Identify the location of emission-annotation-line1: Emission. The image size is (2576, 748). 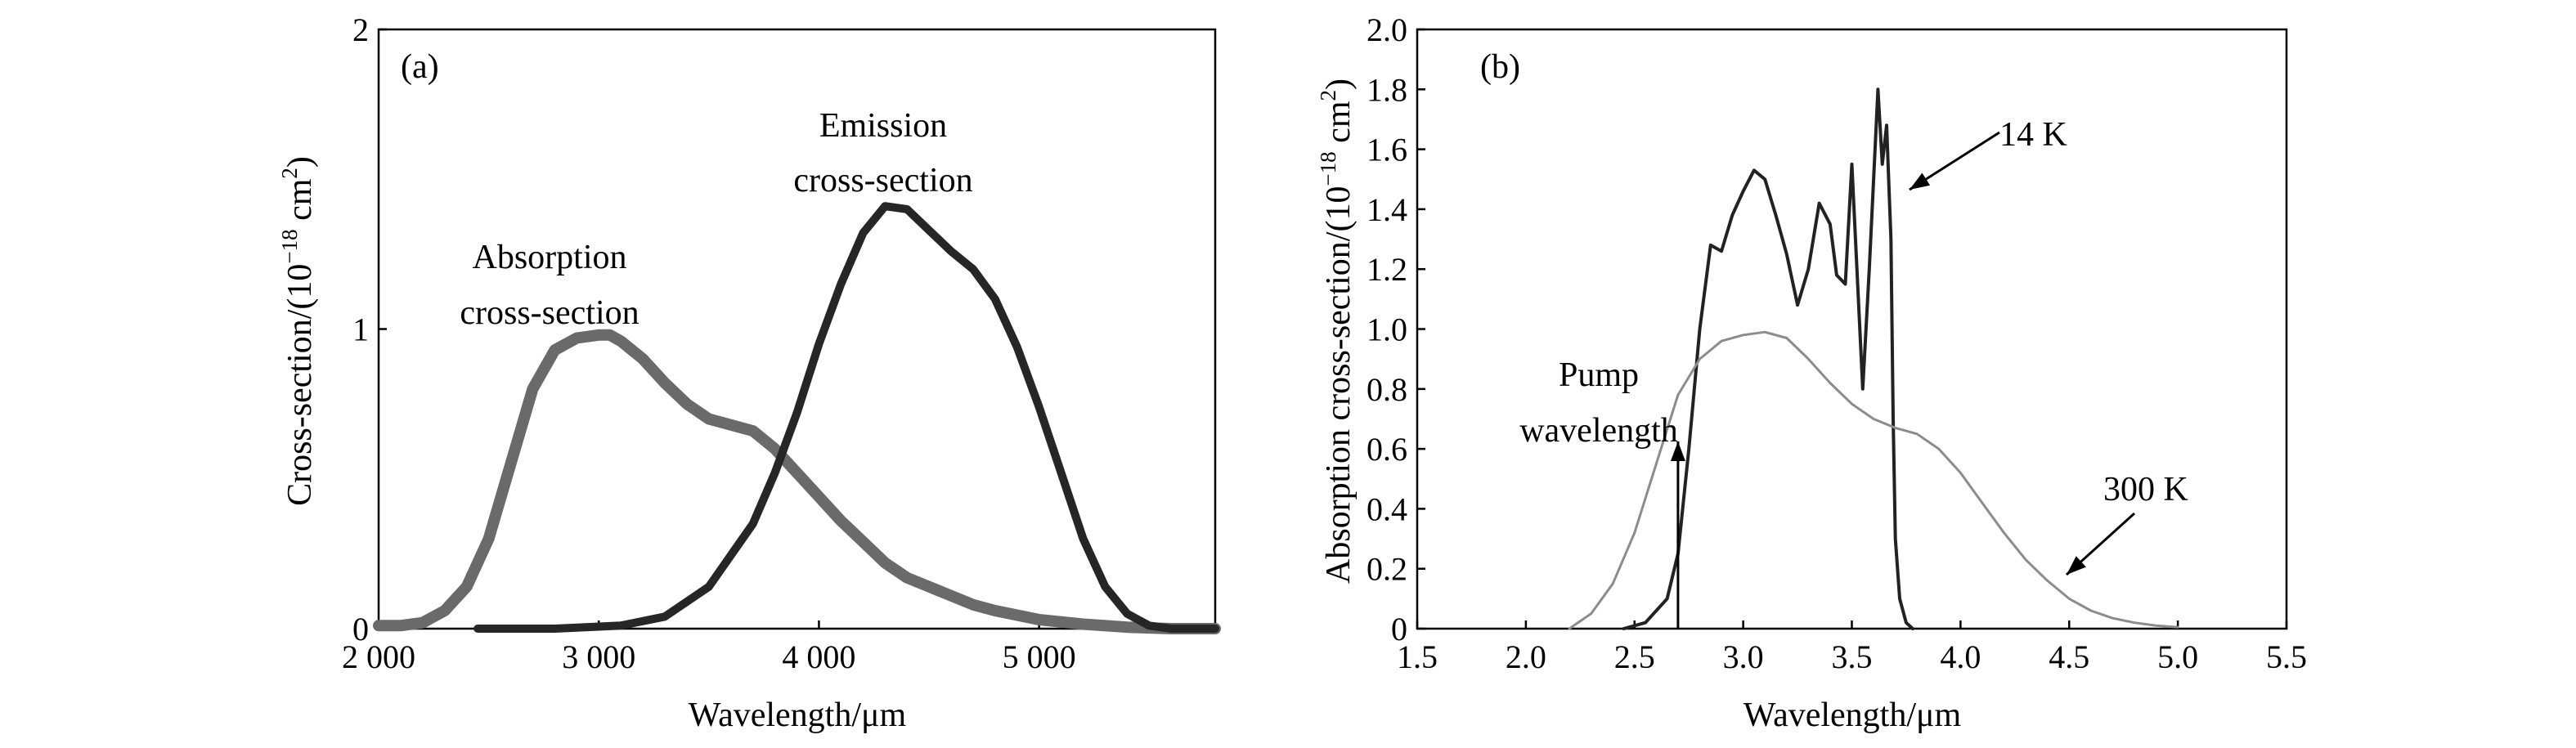
(883, 126).